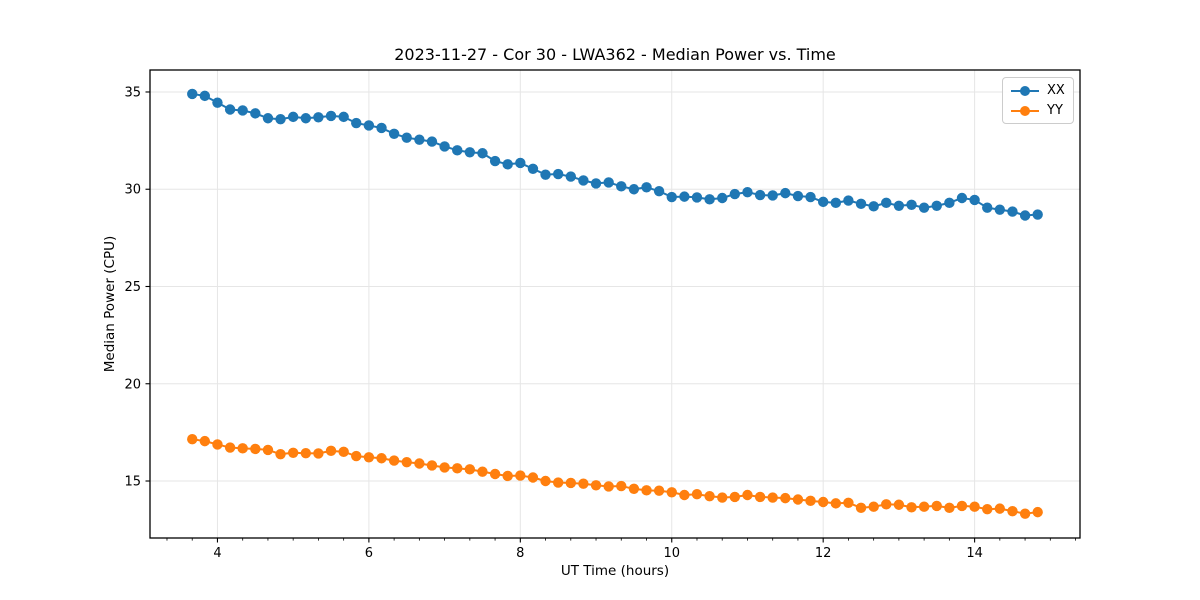 The height and width of the screenshot is (600, 1200). I want to click on x-axis-label: UT Time (hours), so click(615, 571).